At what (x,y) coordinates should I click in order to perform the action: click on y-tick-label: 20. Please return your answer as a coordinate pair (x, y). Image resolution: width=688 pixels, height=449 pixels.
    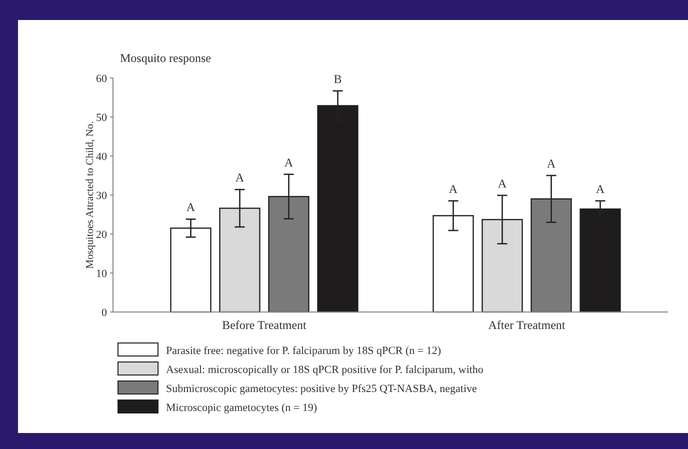
    Looking at the image, I should click on (102, 234).